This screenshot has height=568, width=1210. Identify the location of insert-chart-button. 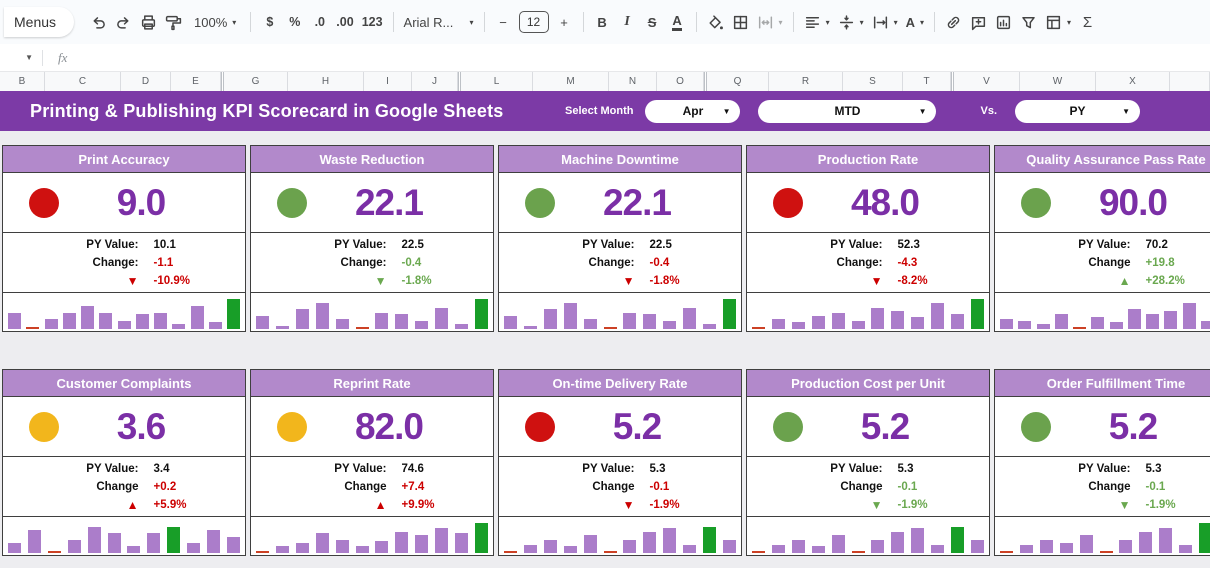
(1003, 22).